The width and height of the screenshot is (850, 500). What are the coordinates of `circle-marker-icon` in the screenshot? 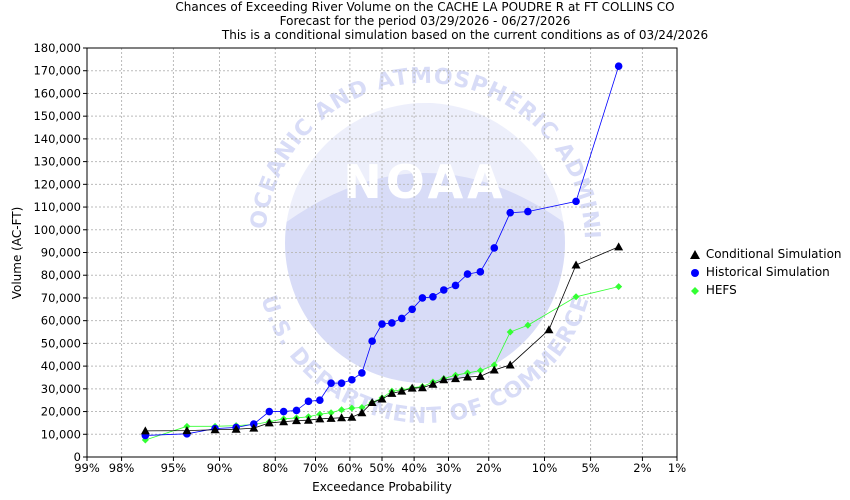 It's located at (695, 273).